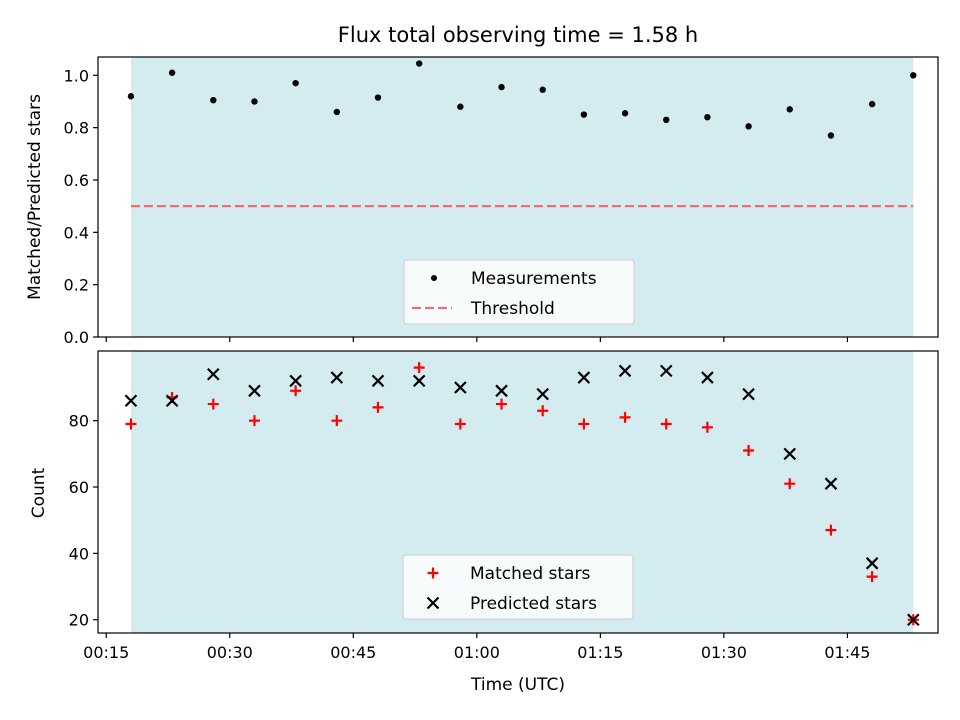 Image resolution: width=960 pixels, height=720 pixels. Describe the element at coordinates (477, 652) in the screenshot. I see `x-tick-label: 01:00` at that location.